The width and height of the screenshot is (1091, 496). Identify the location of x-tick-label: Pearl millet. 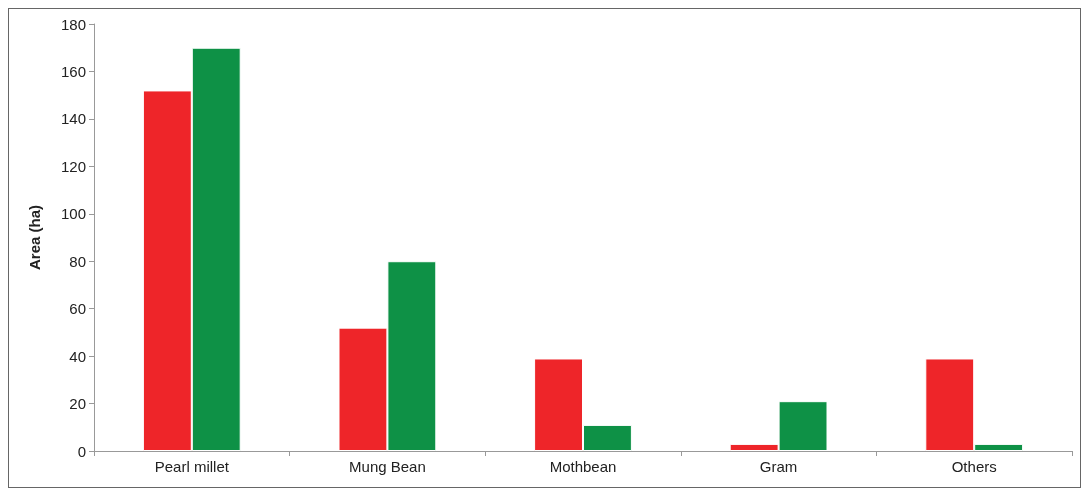
(192, 466).